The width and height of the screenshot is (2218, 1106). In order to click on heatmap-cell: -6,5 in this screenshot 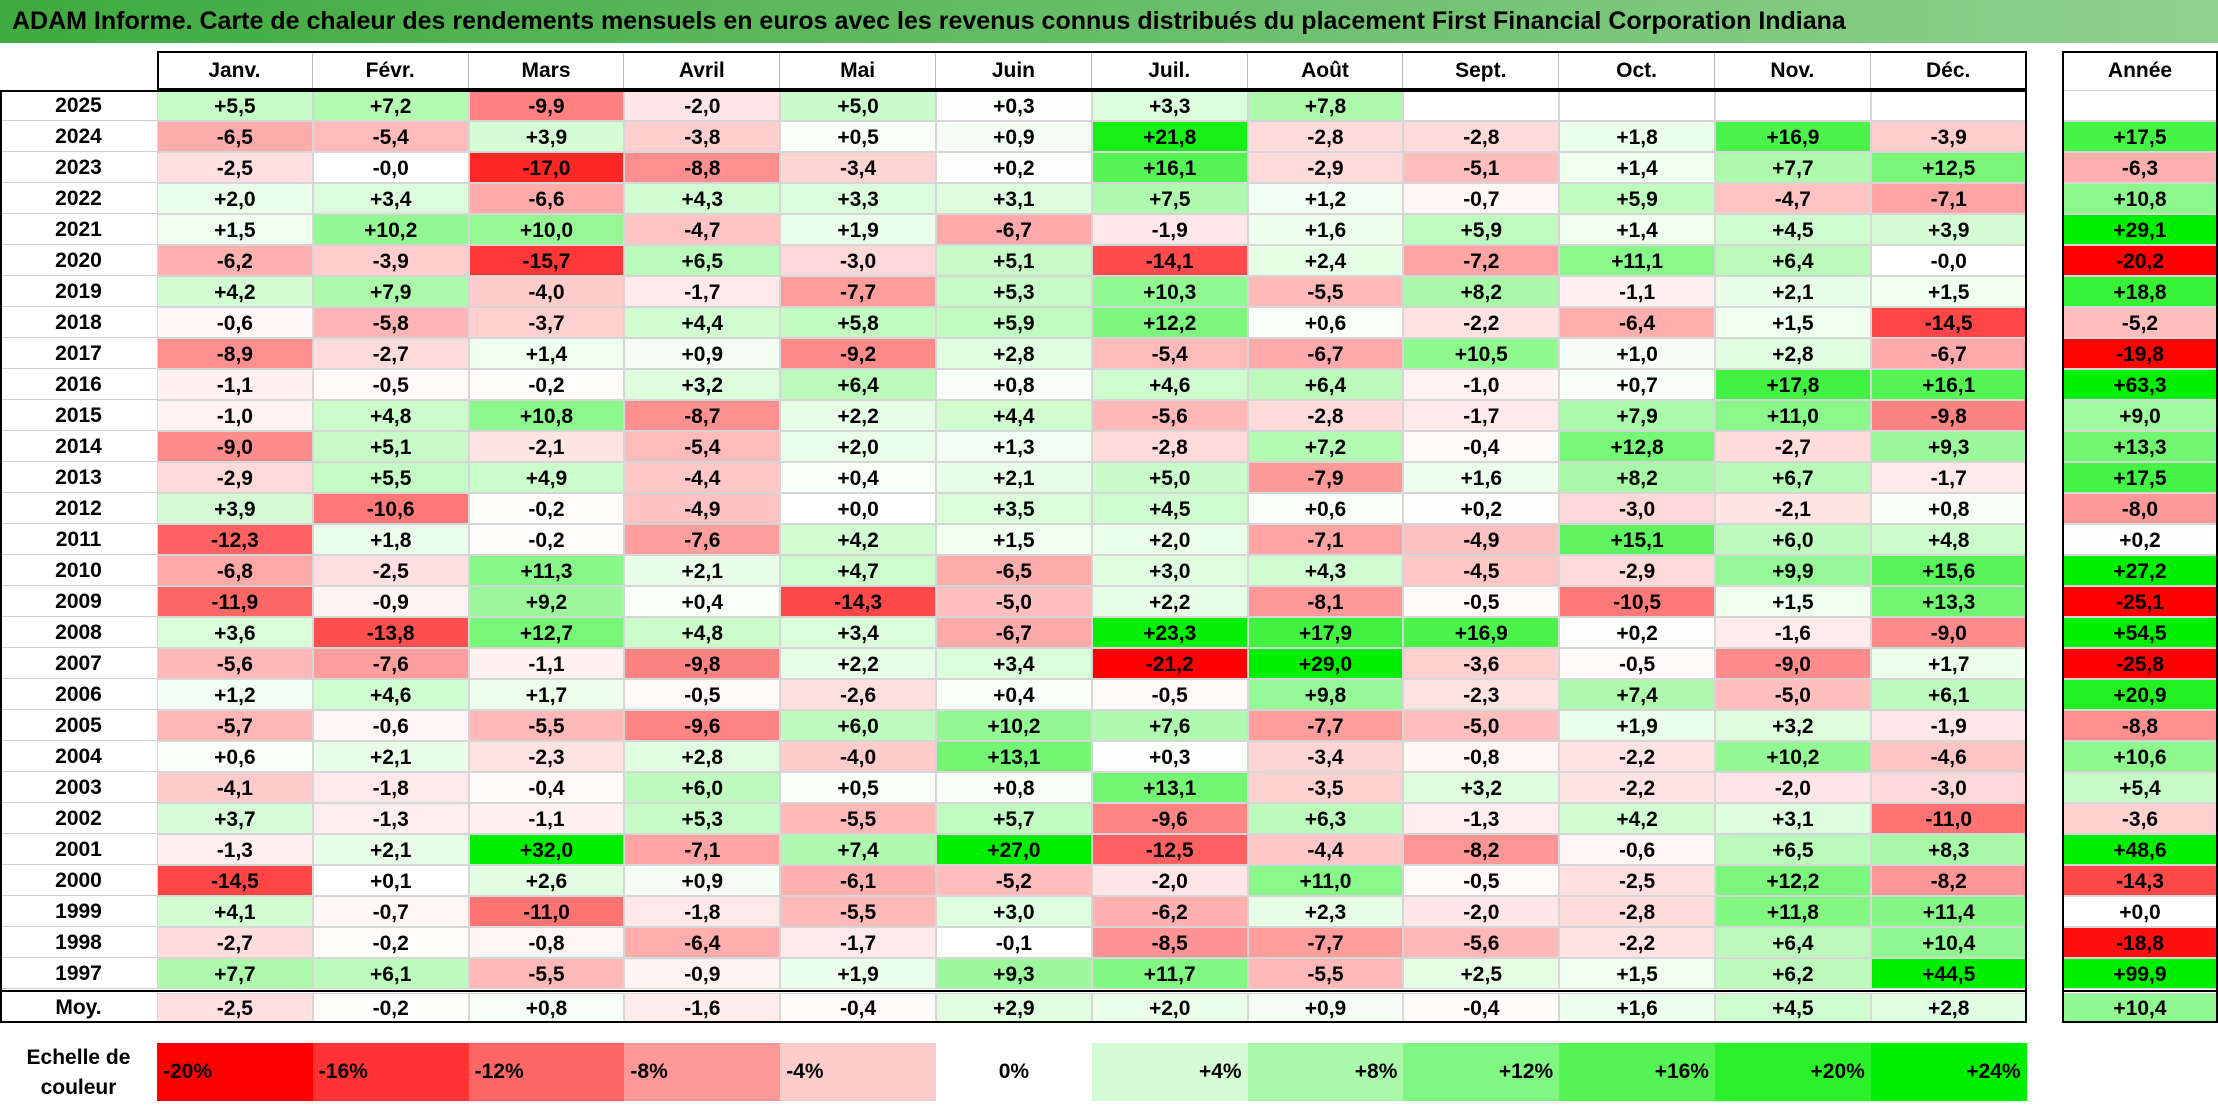, I will do `click(235, 136)`.